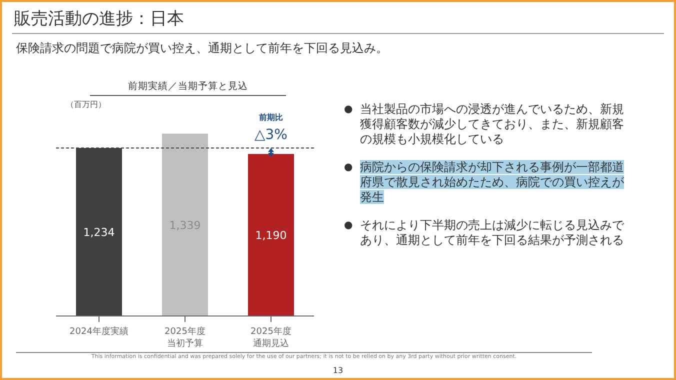 This screenshot has height=380, width=676. What do you see at coordinates (99, 19) in the screenshot?
I see `chart-title: 販売活動の進捗：日本` at bounding box center [99, 19].